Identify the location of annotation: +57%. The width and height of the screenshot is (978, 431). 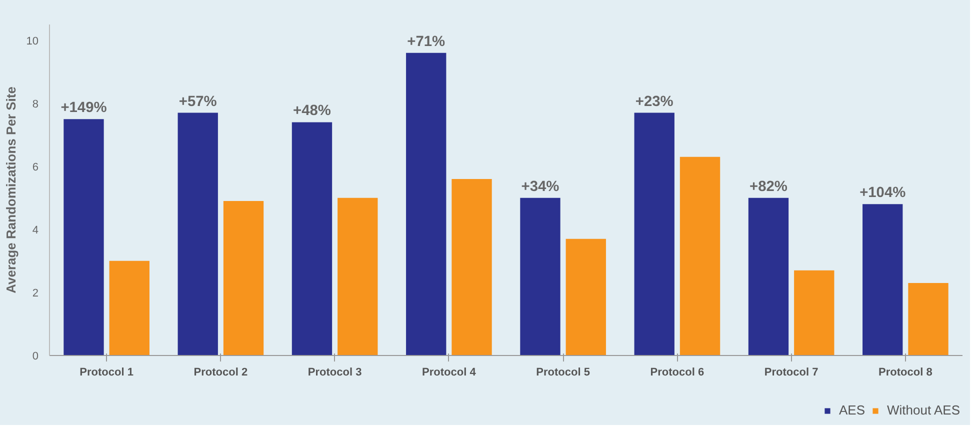
(197, 102).